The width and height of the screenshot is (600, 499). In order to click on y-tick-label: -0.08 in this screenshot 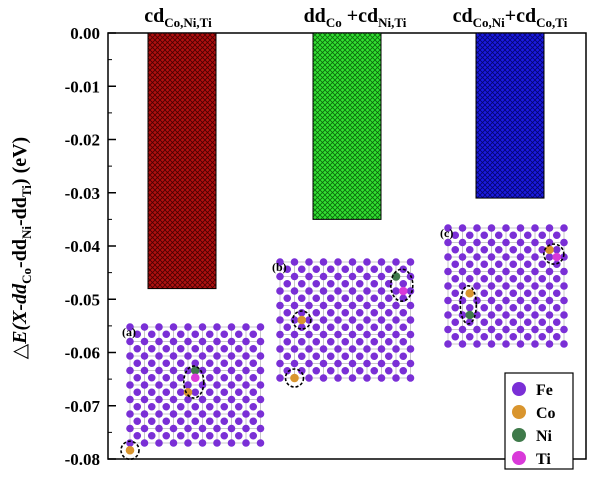, I will do `click(82, 459)`.